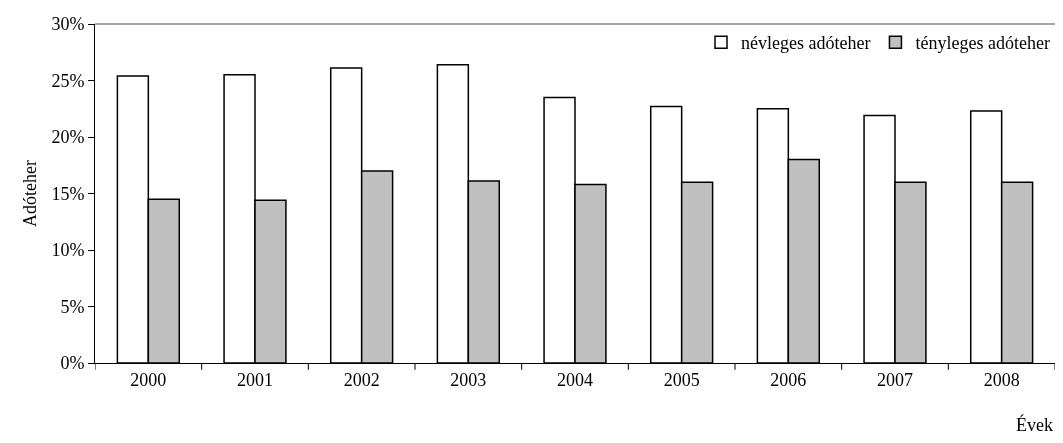 The height and width of the screenshot is (443, 1063). I want to click on x-tick-label: 2006, so click(788, 379).